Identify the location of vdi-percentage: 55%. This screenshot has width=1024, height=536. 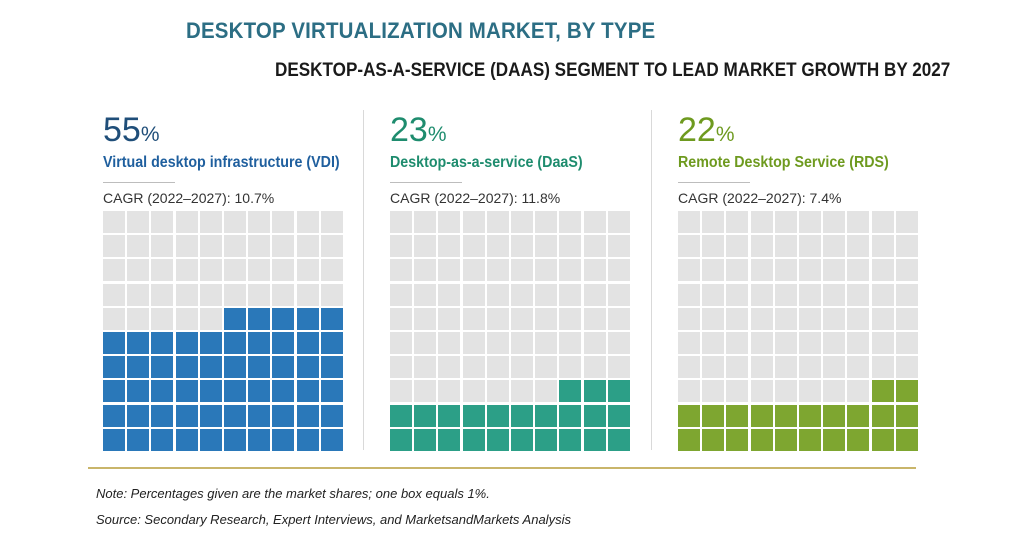
(228, 132).